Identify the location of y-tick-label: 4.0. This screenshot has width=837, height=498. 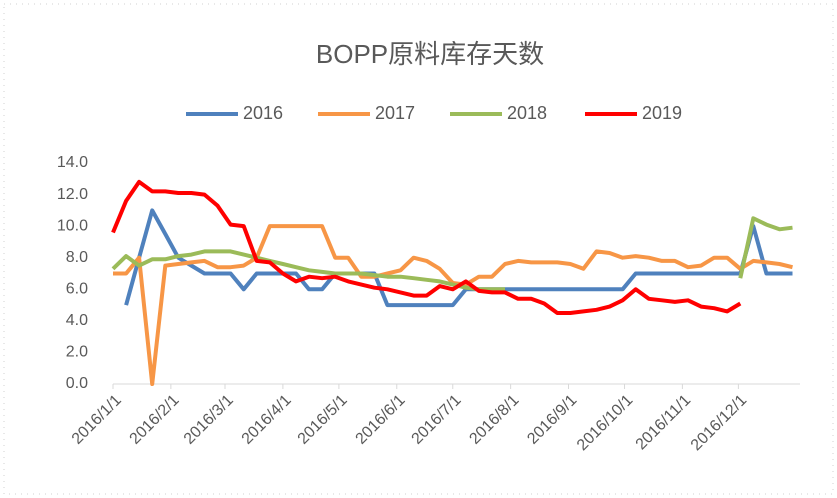
(77, 320).